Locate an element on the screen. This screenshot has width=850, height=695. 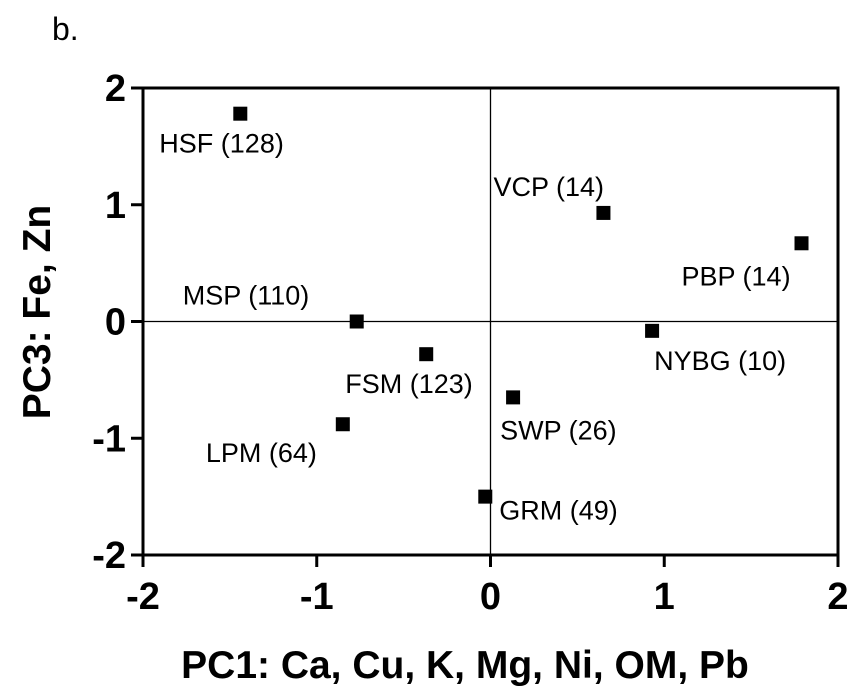
data-point-label: FSM (123) is located at coordinates (409, 384).